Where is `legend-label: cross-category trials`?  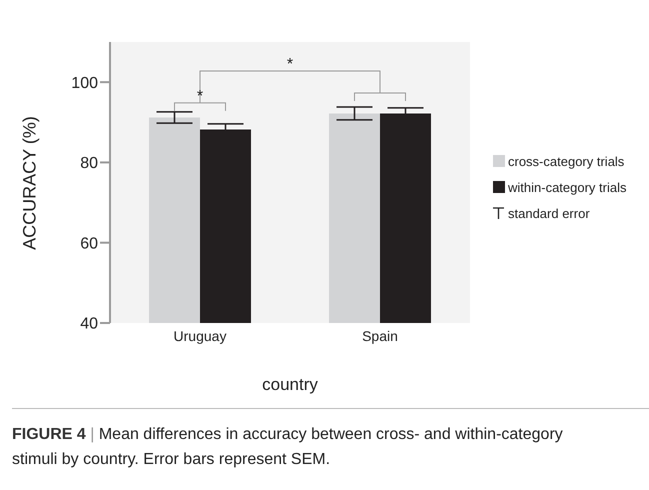
legend-label: cross-category trials is located at coordinates (566, 161).